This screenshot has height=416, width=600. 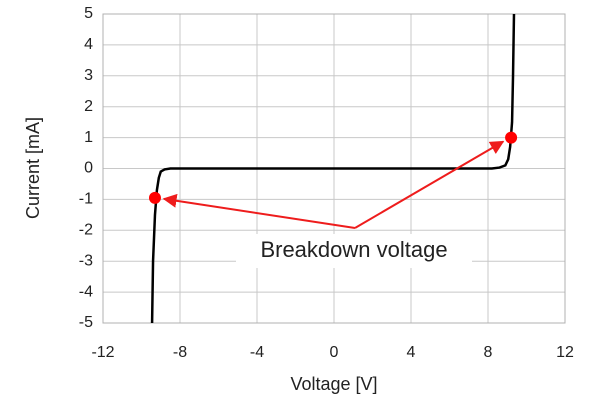 What do you see at coordinates (333, 384) in the screenshot?
I see `x-axis-title: Voltage [V]` at bounding box center [333, 384].